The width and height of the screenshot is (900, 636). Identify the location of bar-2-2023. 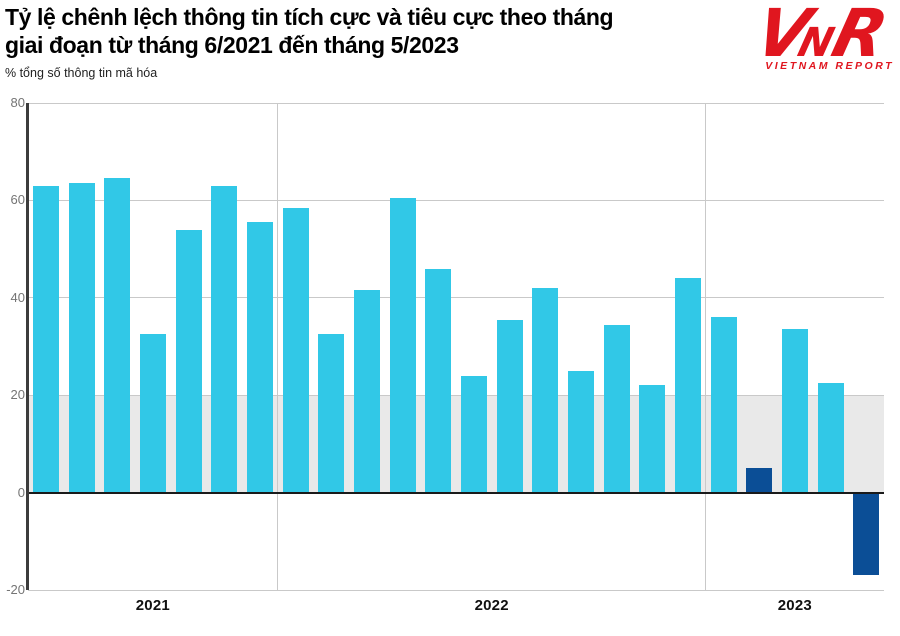
(759, 480).